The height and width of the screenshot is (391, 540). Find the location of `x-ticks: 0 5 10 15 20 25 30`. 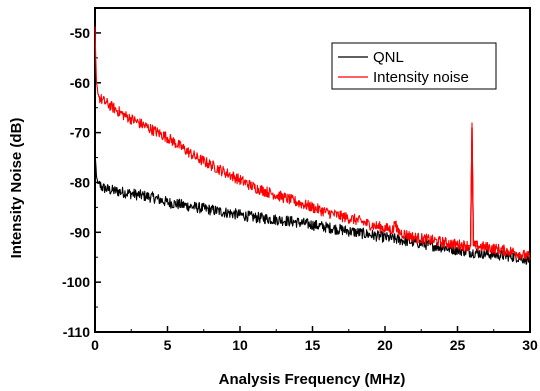

x-ticks: 0 5 10 15 20 25 30 is located at coordinates (314, 339).